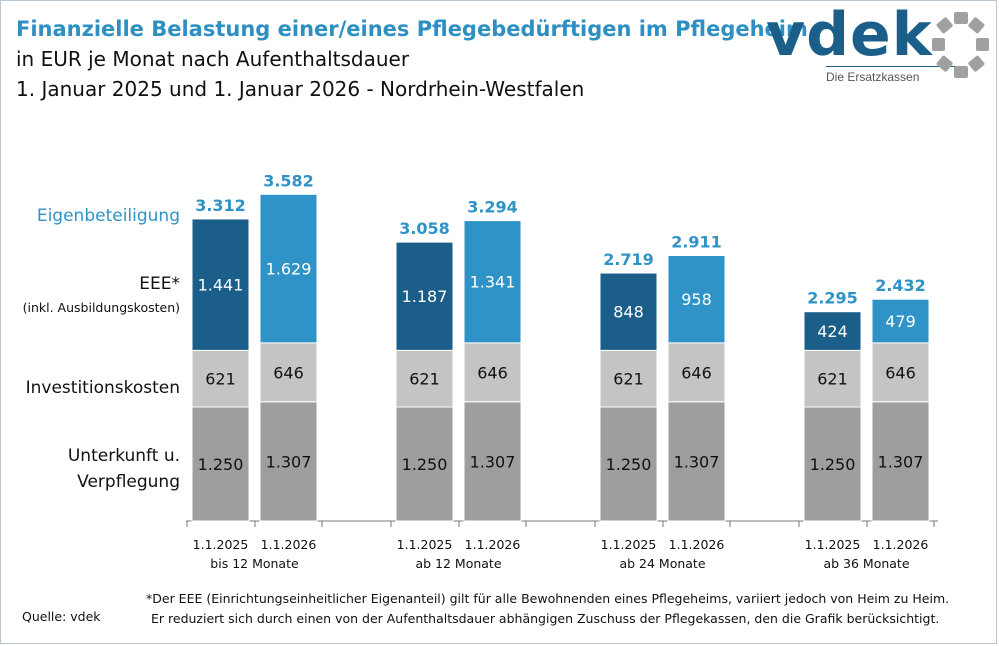  What do you see at coordinates (849, 35) in the screenshot?
I see `logo-wordmark: vdek` at bounding box center [849, 35].